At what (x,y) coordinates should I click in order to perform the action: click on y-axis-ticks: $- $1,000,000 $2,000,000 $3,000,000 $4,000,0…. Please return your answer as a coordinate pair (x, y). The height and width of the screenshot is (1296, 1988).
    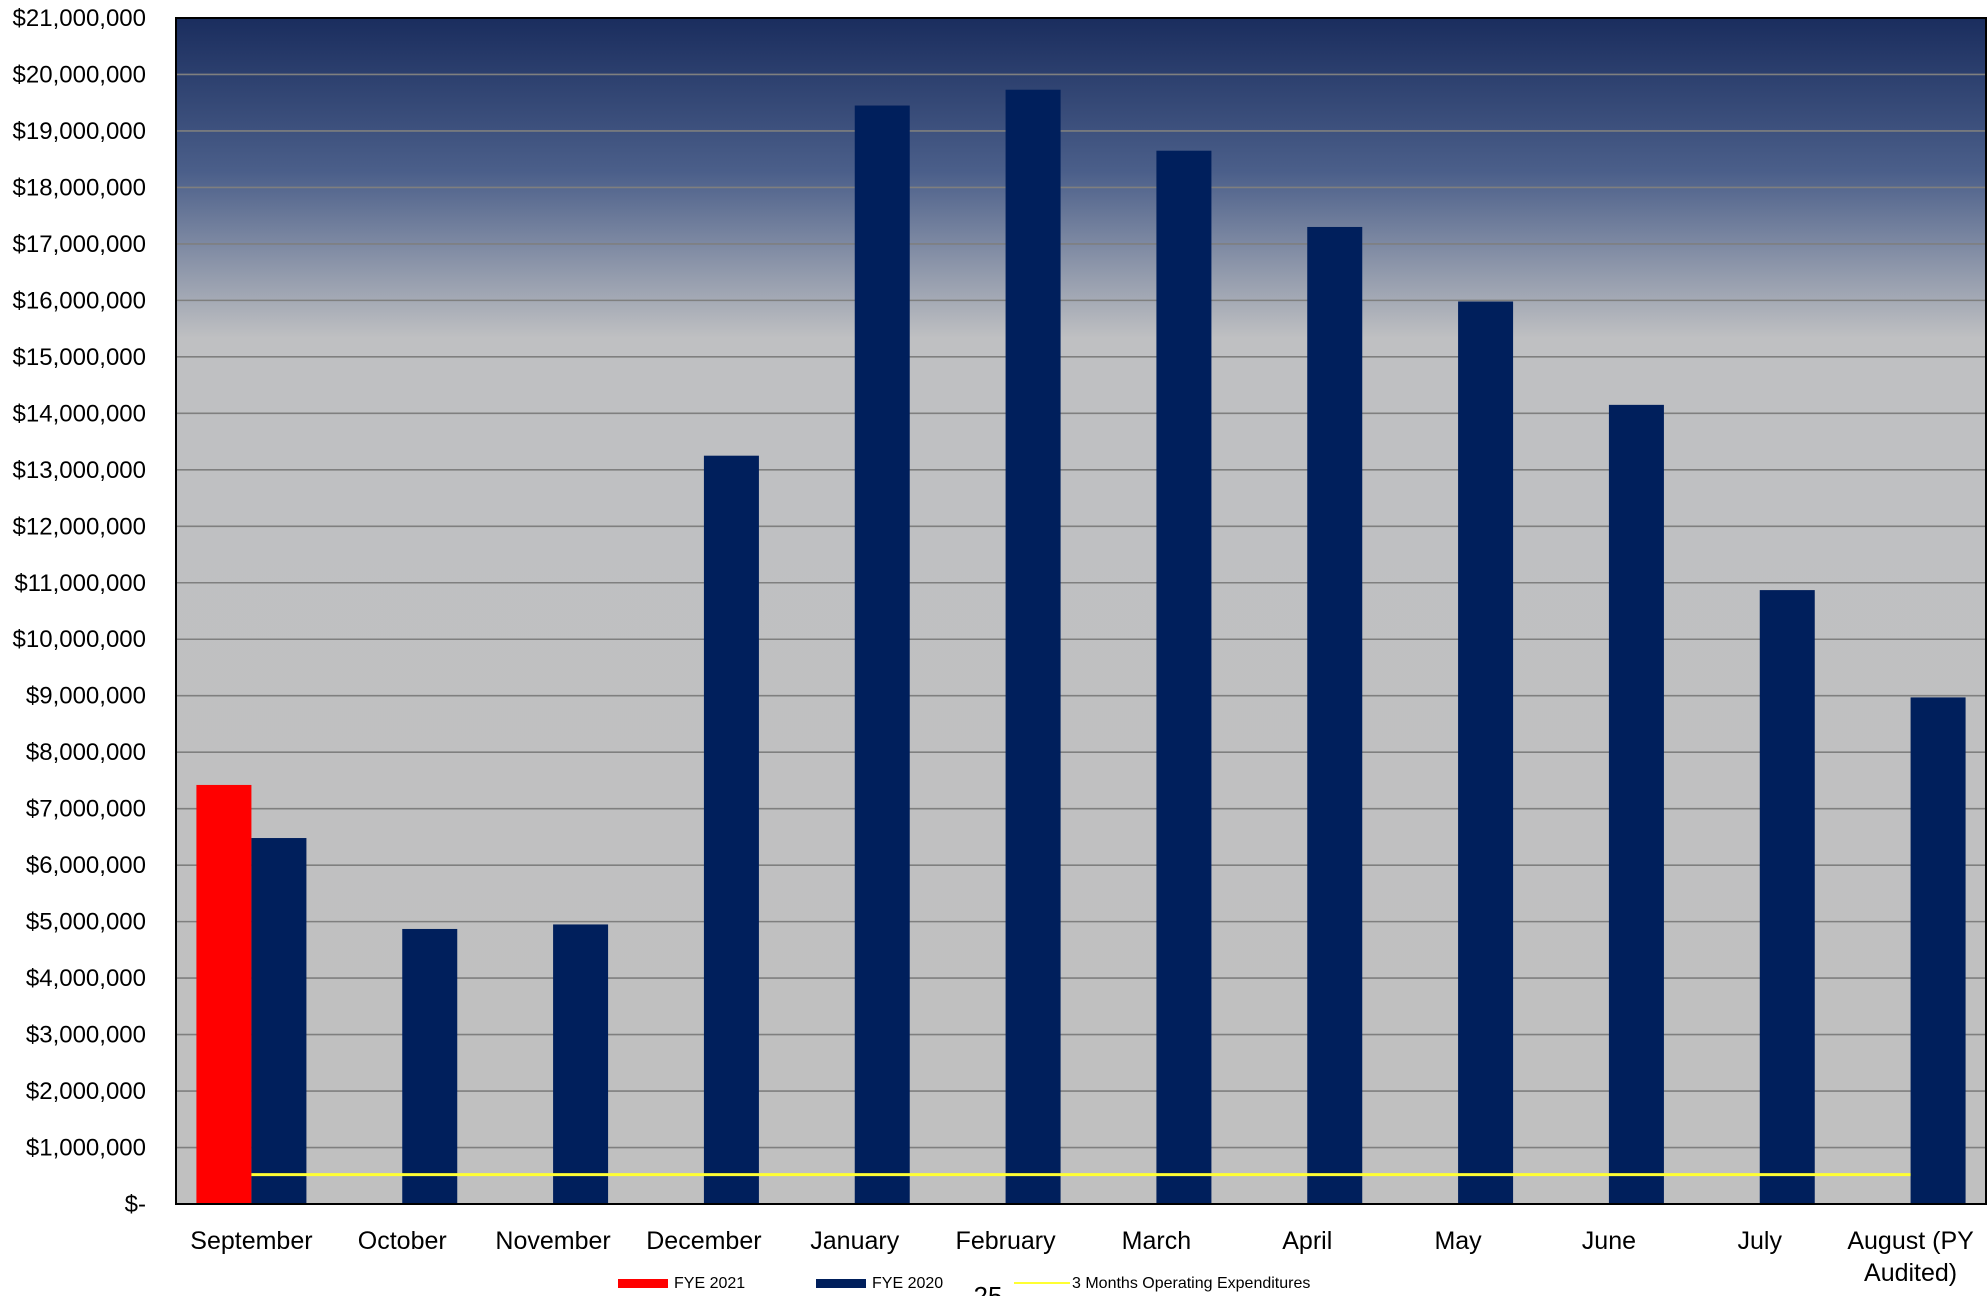
    Looking at the image, I should click on (79, 611).